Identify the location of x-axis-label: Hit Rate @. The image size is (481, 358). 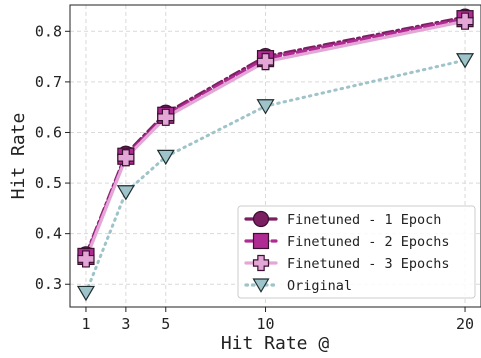
(275, 343).